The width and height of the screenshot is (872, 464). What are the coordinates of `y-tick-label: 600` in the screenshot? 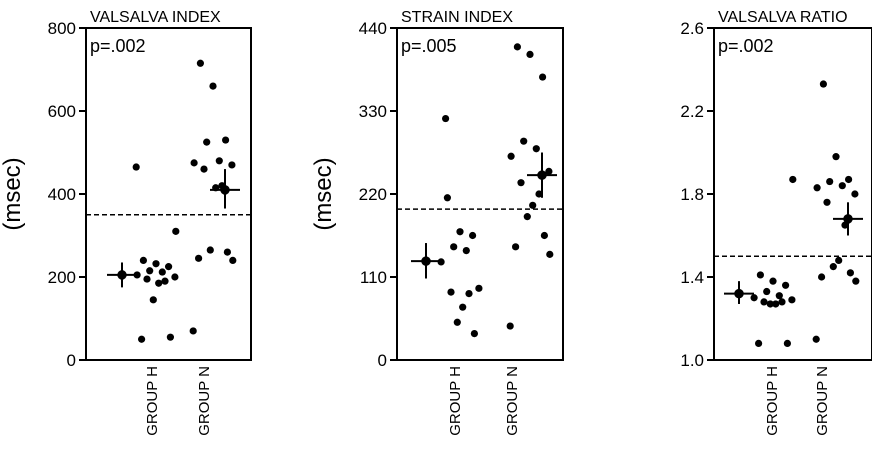 It's located at (62, 111).